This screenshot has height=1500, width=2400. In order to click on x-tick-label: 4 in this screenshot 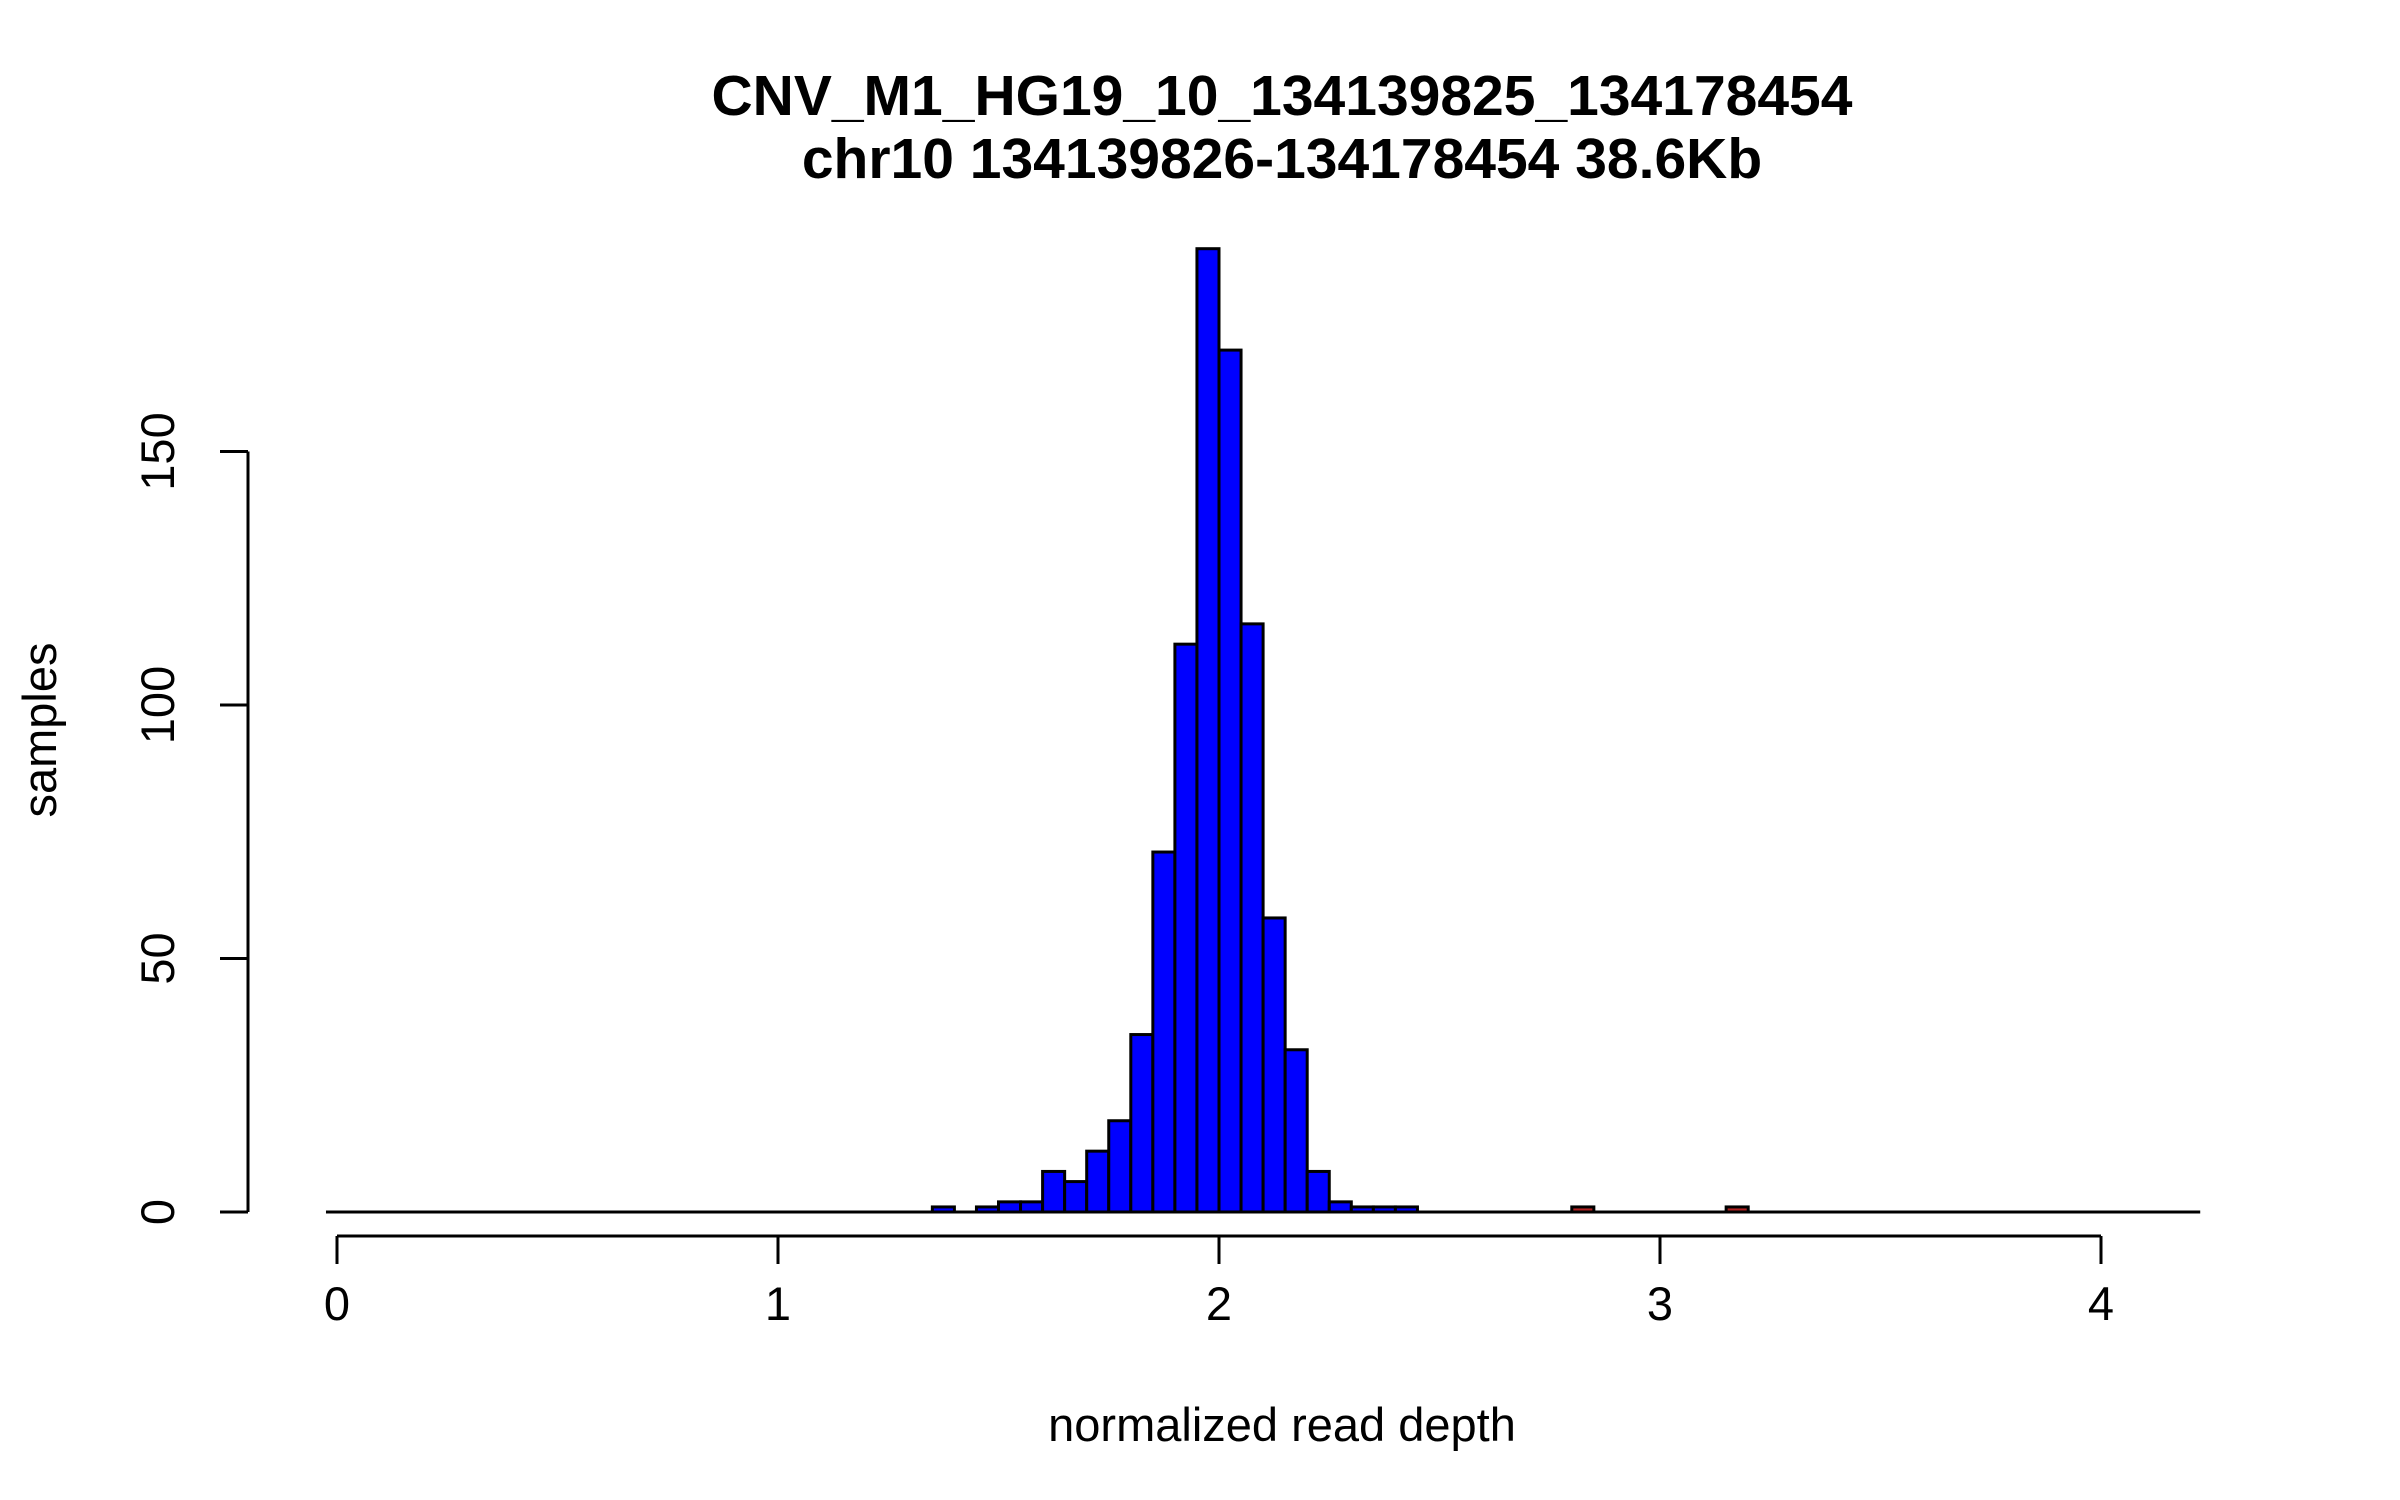, I will do `click(2101, 1303)`.